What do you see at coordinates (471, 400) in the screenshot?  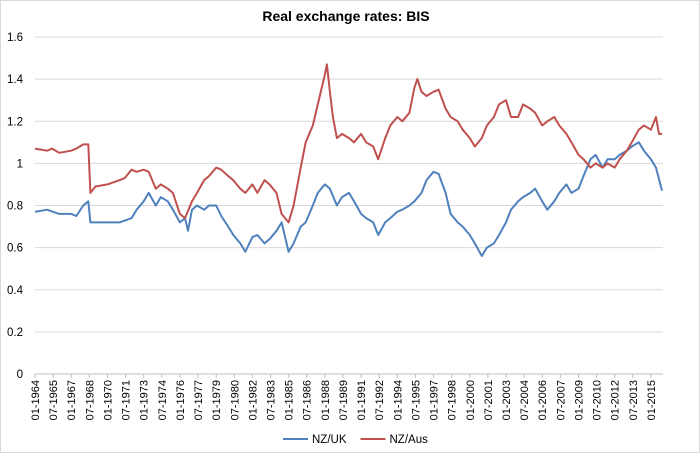 I see `x-tick-label: 01-2000` at bounding box center [471, 400].